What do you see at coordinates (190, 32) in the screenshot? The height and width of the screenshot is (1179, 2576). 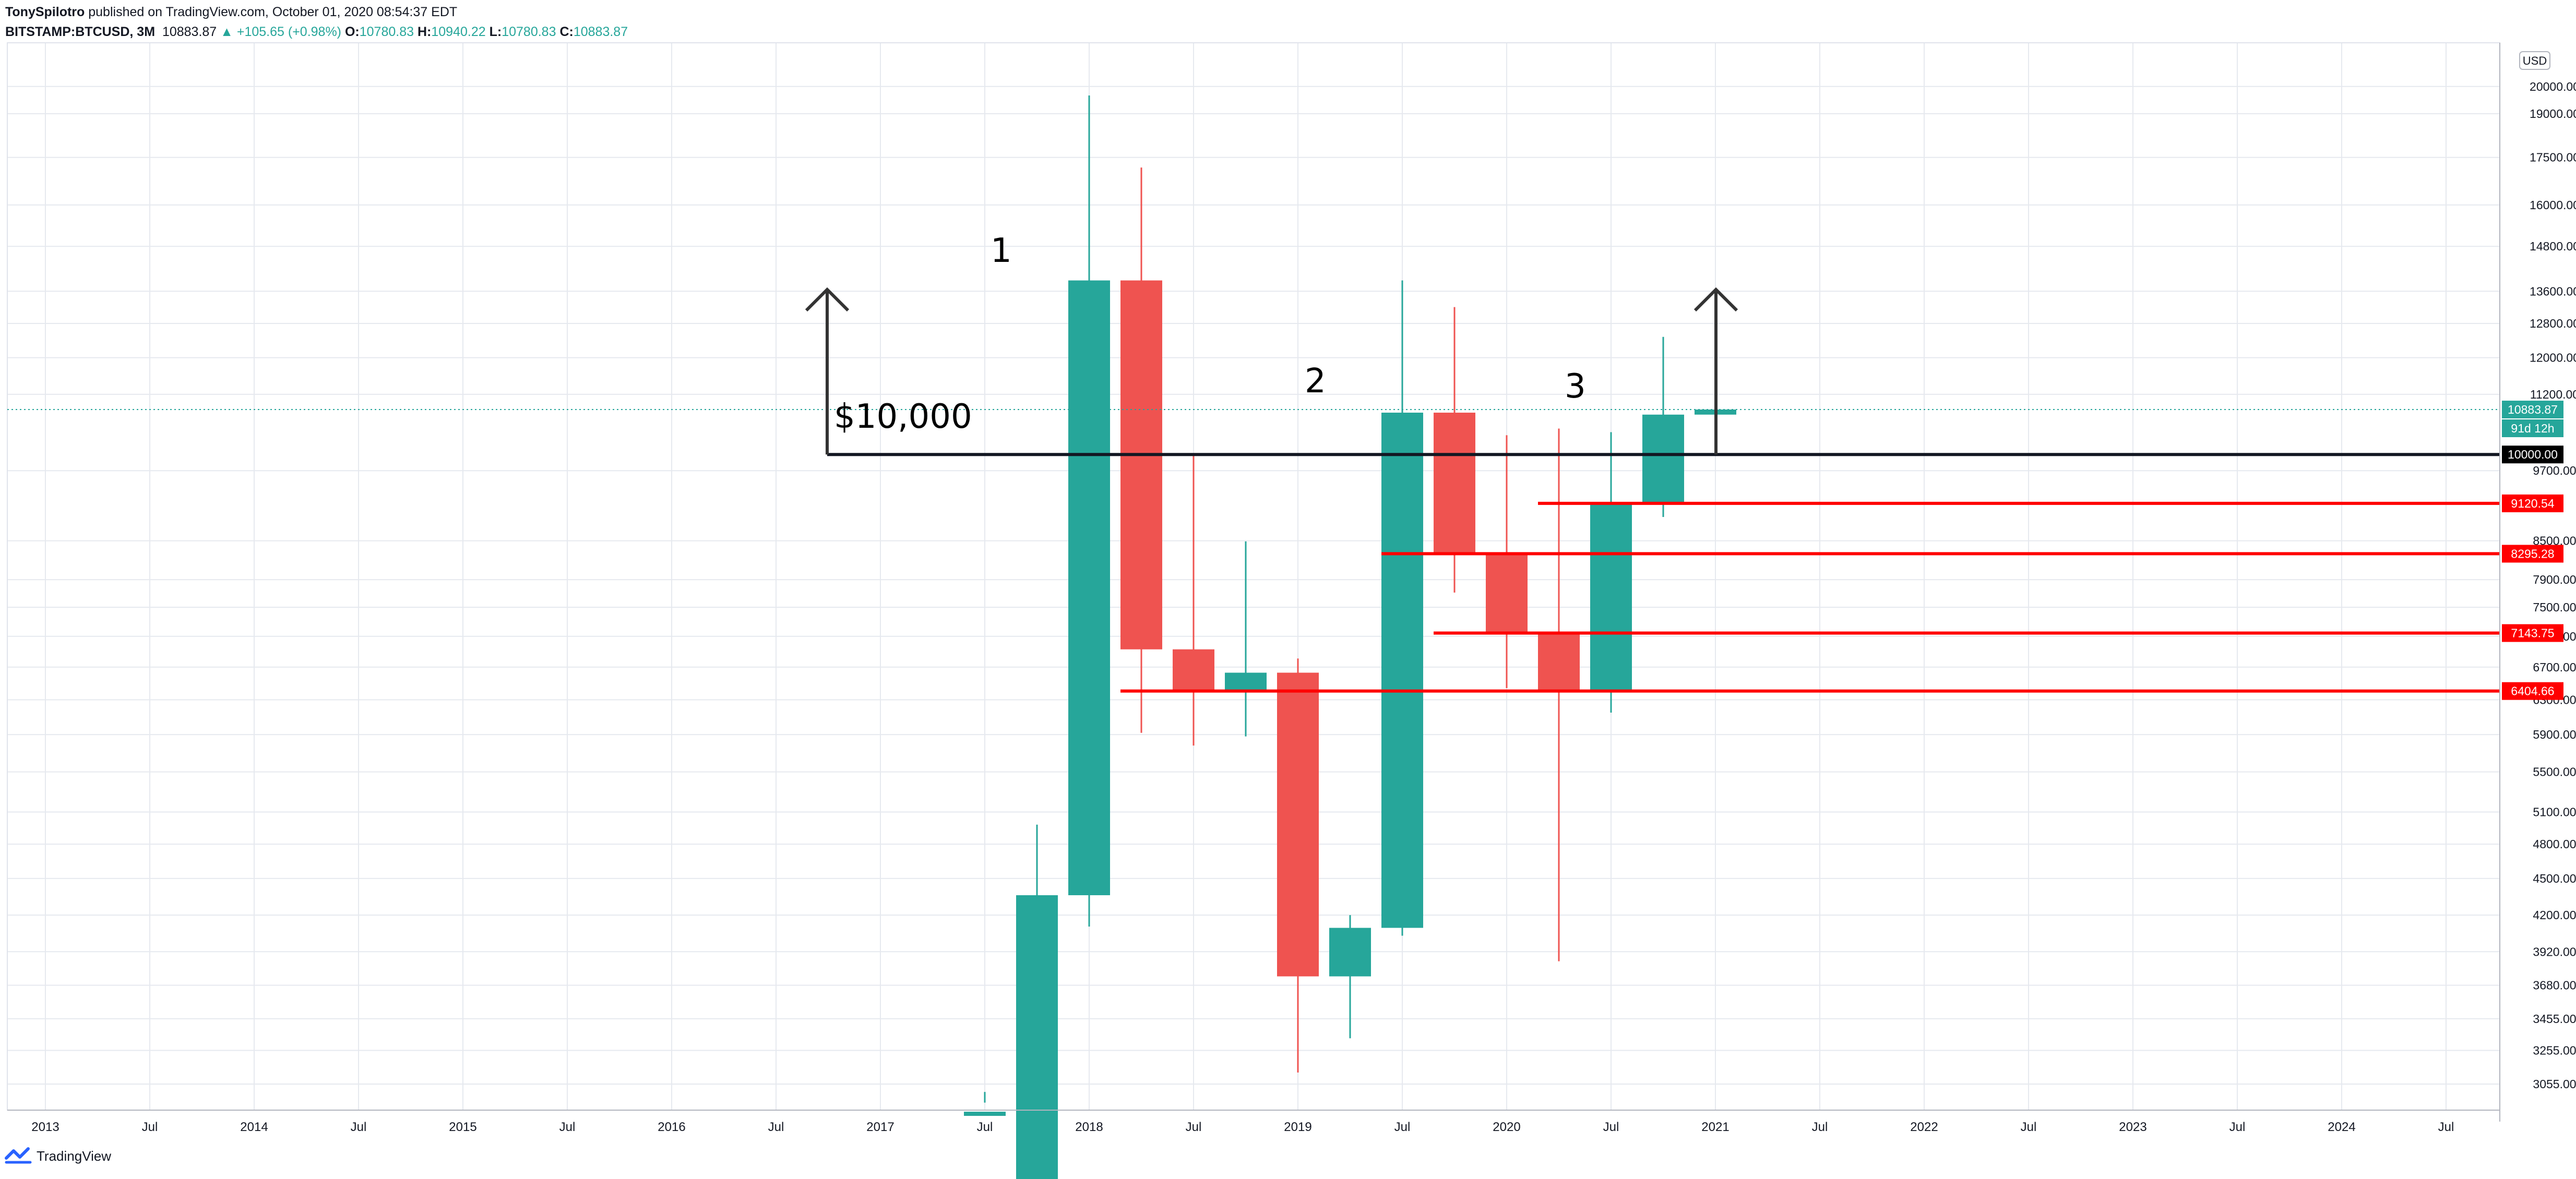 I see `last-price: 10883.87` at bounding box center [190, 32].